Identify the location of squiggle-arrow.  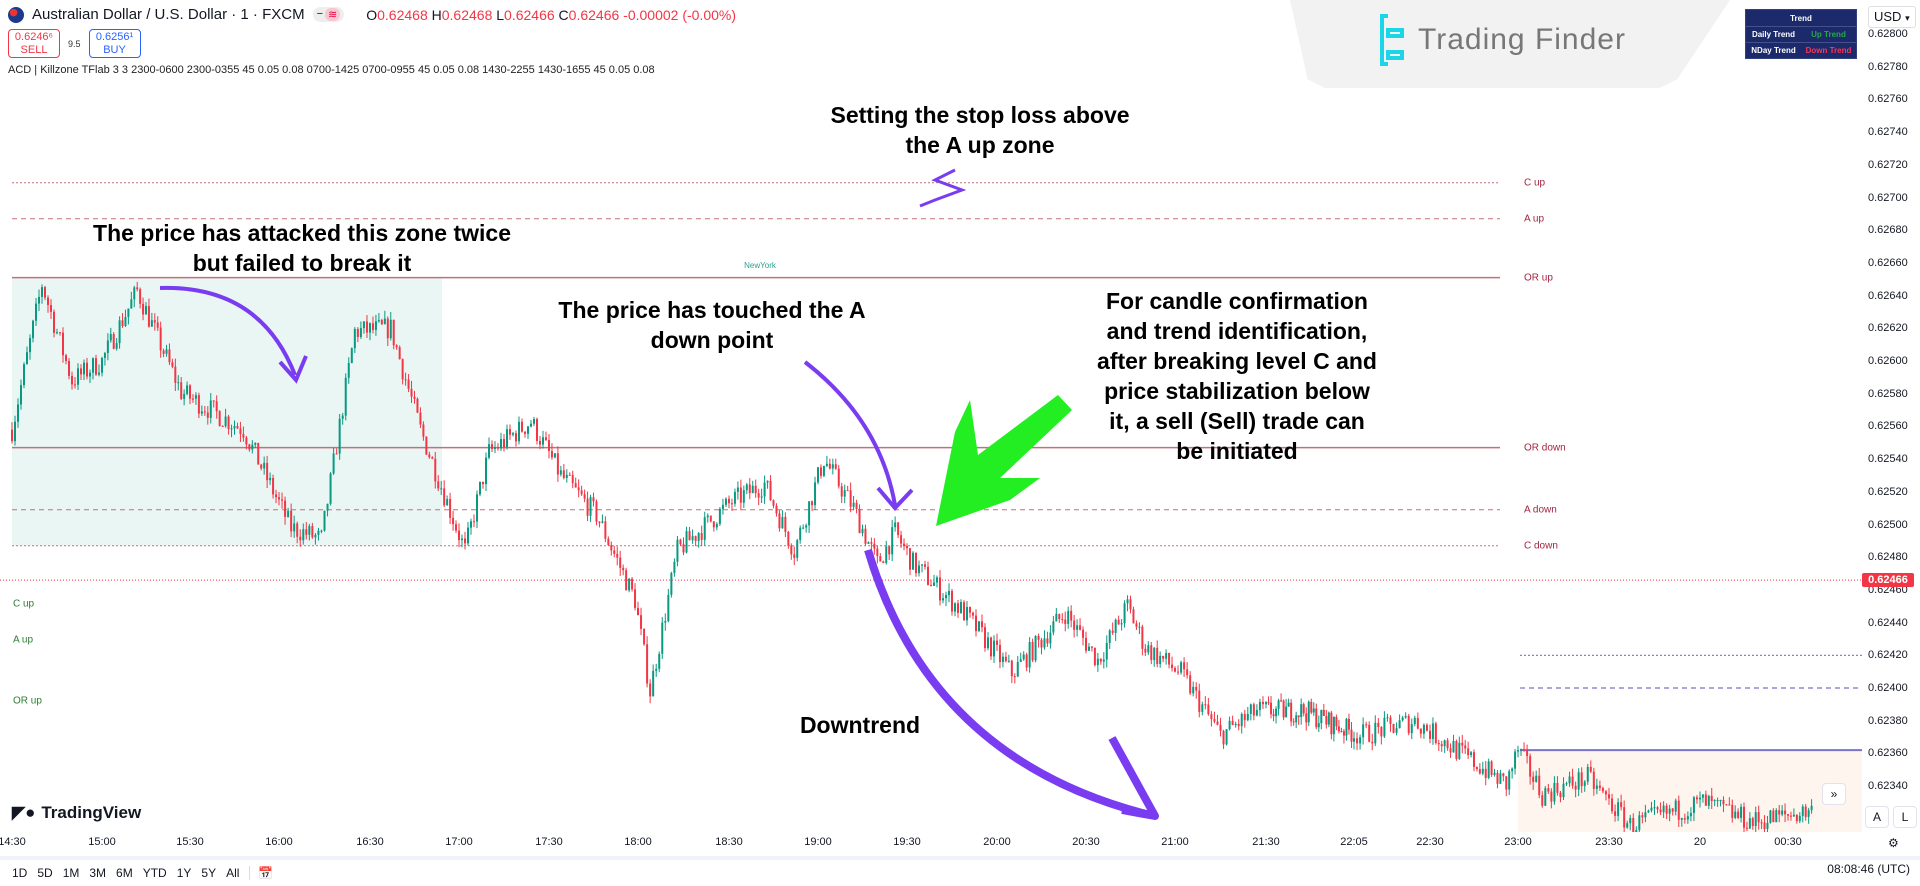
(943, 188).